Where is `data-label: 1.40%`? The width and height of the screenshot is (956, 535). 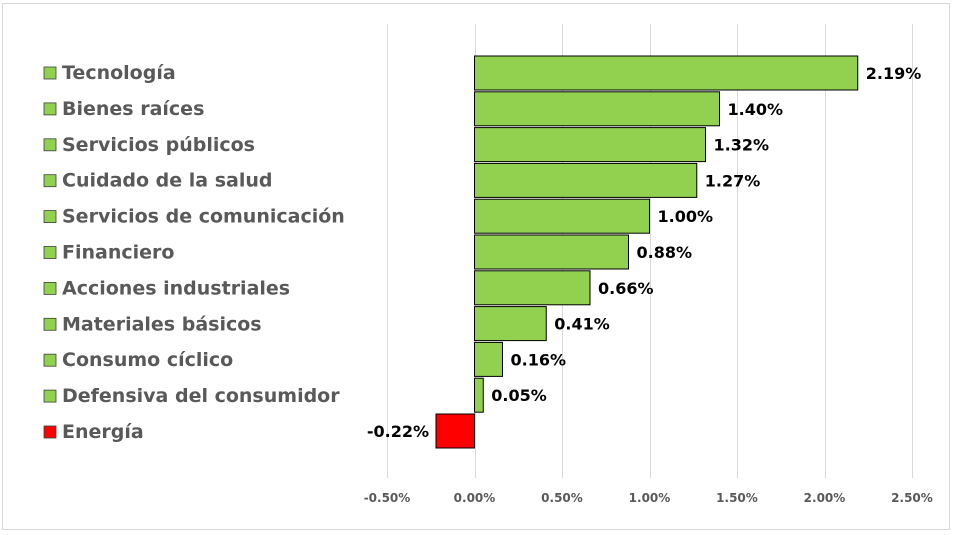
data-label: 1.40% is located at coordinates (756, 109).